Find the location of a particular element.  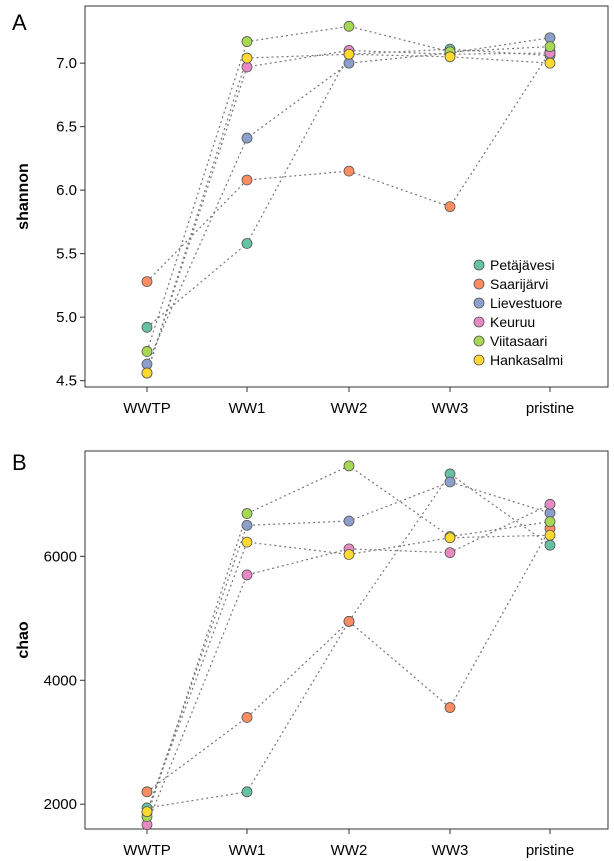

y-axis-title: chao is located at coordinates (23, 640).